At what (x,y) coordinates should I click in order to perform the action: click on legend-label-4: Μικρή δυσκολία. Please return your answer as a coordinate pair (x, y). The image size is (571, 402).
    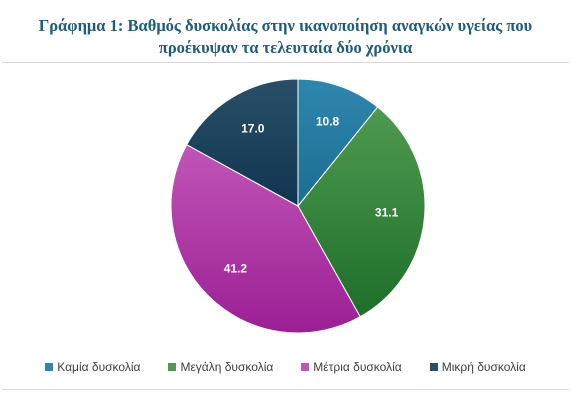
    Looking at the image, I should click on (483, 367).